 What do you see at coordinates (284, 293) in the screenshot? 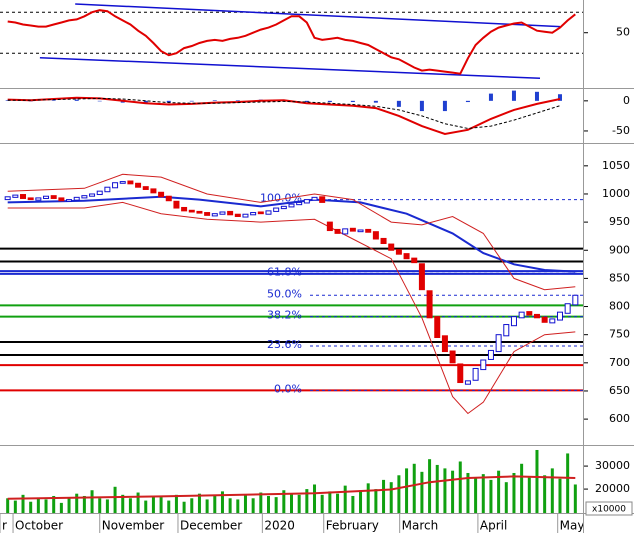
I see `fib-label: 50.0%` at bounding box center [284, 293].